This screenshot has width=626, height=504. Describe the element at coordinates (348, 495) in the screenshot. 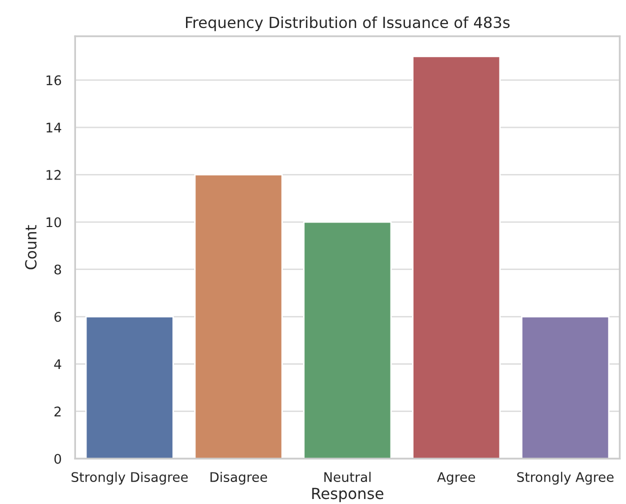

I see `x-axis-title: Response` at that location.